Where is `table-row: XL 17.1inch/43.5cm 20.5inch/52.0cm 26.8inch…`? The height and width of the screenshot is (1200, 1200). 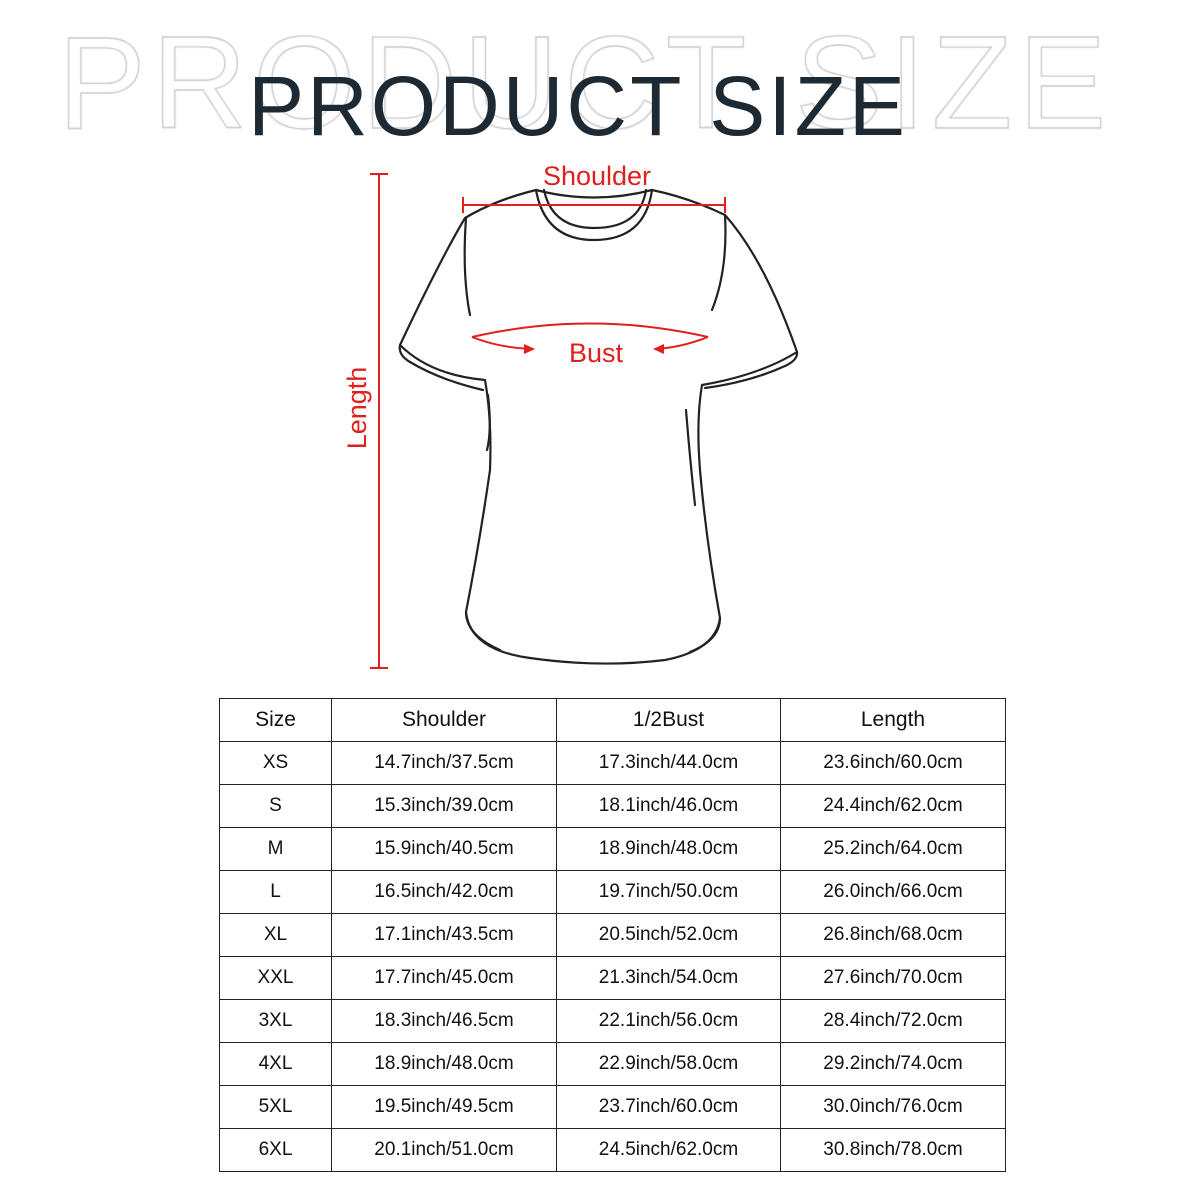 table-row: XL 17.1inch/43.5cm 20.5inch/52.0cm 26.8inch… is located at coordinates (612, 935).